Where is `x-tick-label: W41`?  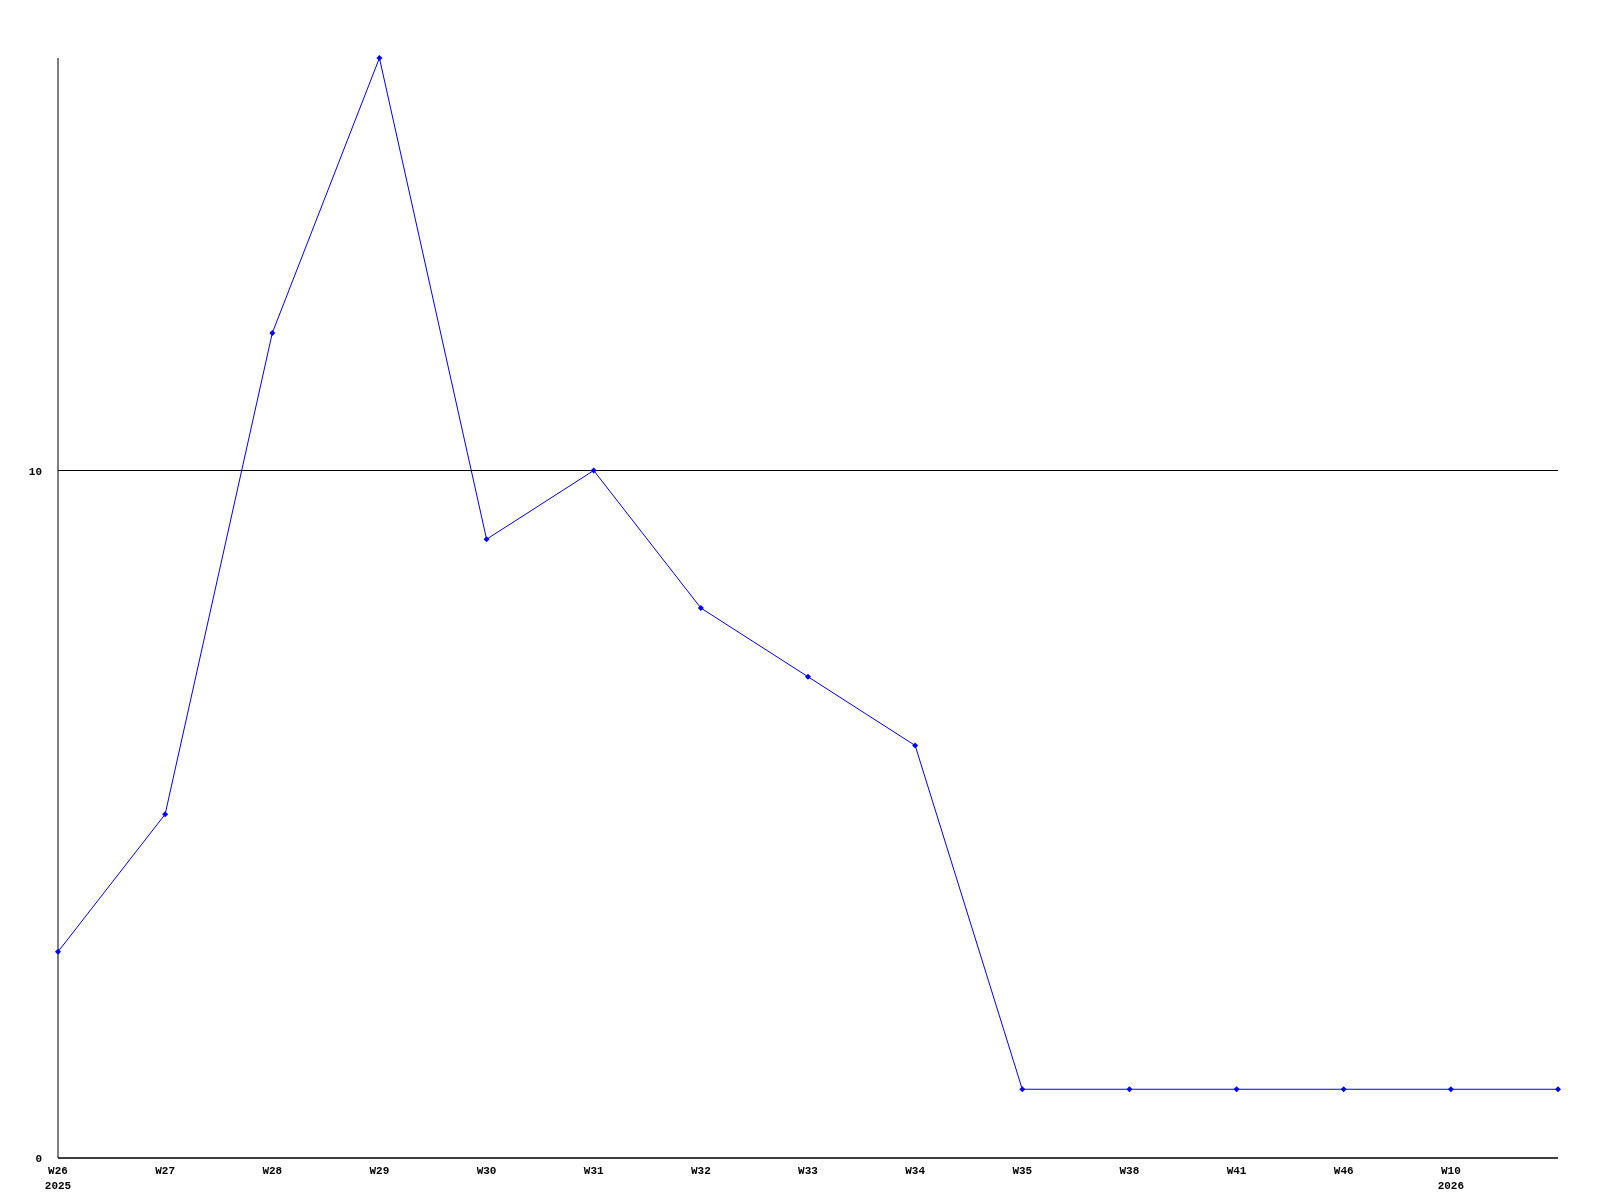
x-tick-label: W41 is located at coordinates (1236, 1171).